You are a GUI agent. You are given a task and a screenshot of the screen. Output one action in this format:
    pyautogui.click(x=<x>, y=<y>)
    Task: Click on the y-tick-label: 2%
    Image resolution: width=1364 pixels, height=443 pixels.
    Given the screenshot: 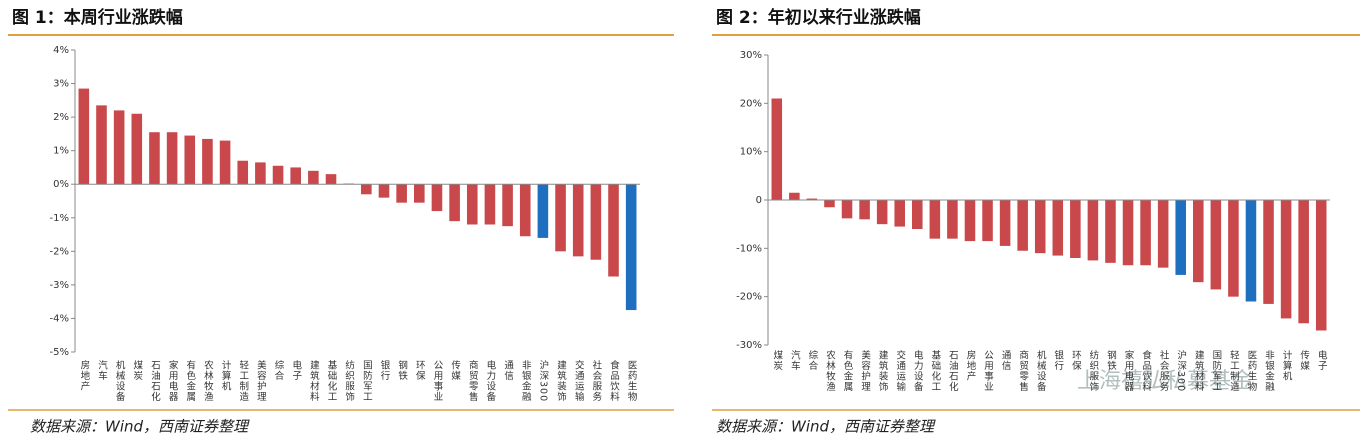 What is the action you would take?
    pyautogui.click(x=61, y=117)
    